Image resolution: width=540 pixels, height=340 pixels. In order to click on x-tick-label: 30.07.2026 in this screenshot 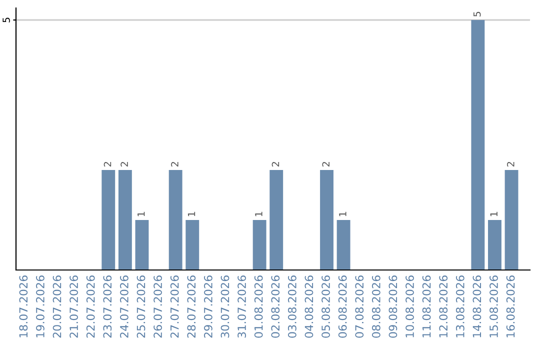, I will do `click(225, 307)`.